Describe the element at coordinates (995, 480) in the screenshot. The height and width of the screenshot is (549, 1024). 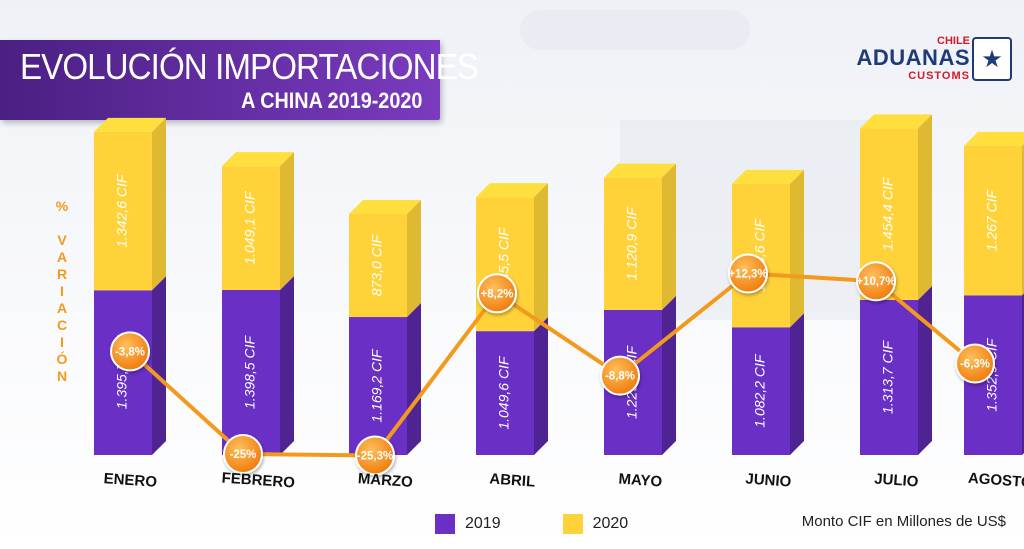
I see `category-label-agosto: AGOSTO` at that location.